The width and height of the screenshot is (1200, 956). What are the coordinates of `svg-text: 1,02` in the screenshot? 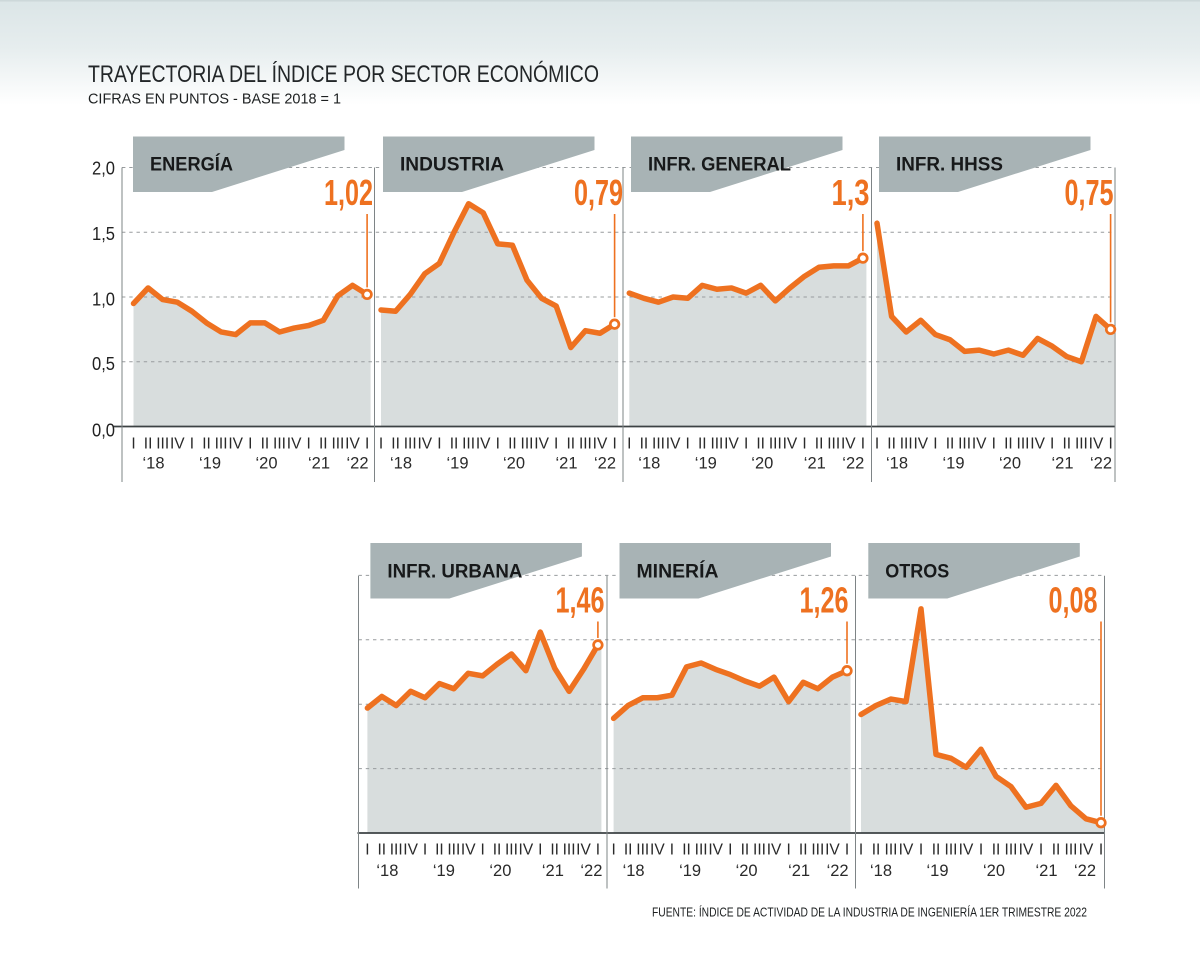 It's located at (348, 192).